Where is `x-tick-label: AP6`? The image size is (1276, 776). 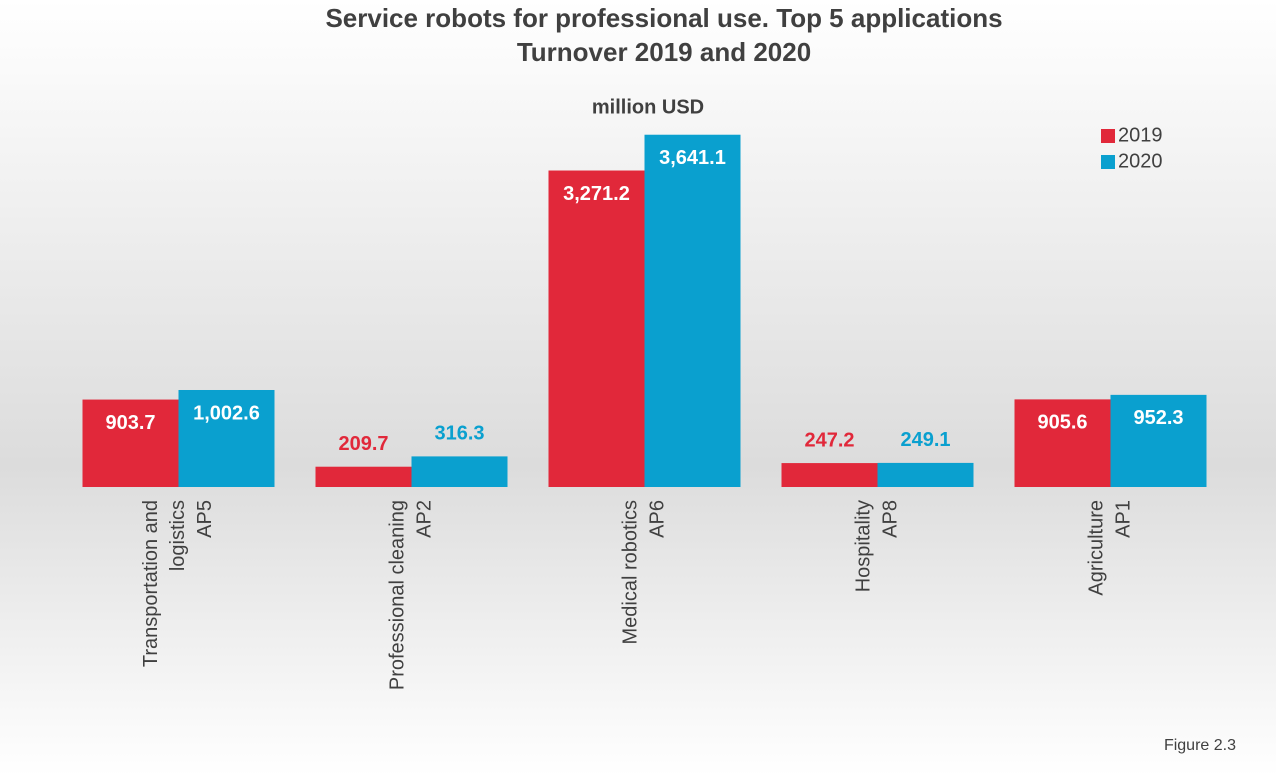
x-tick-label: AP6 is located at coordinates (657, 519).